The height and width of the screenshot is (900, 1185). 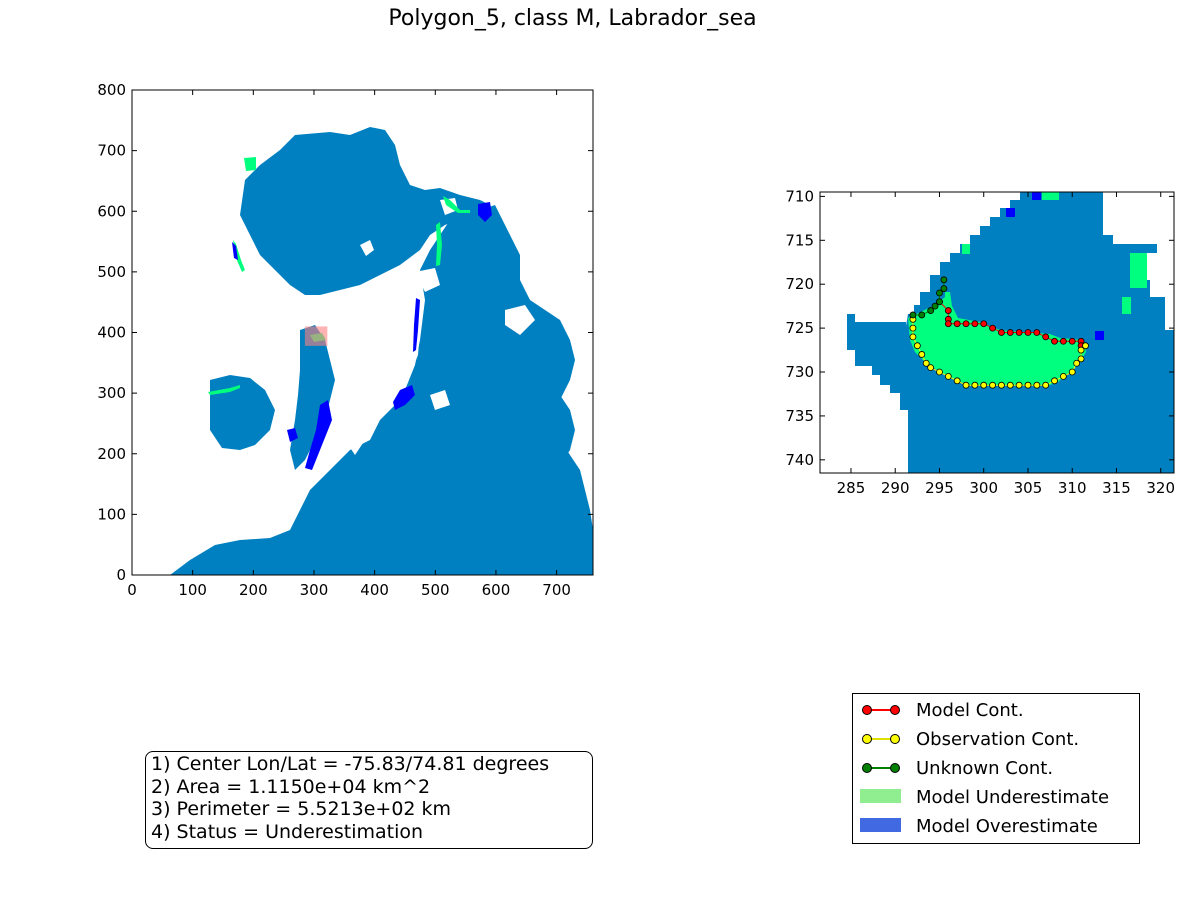 I want to click on zoom-map-frame, so click(x=997, y=332).